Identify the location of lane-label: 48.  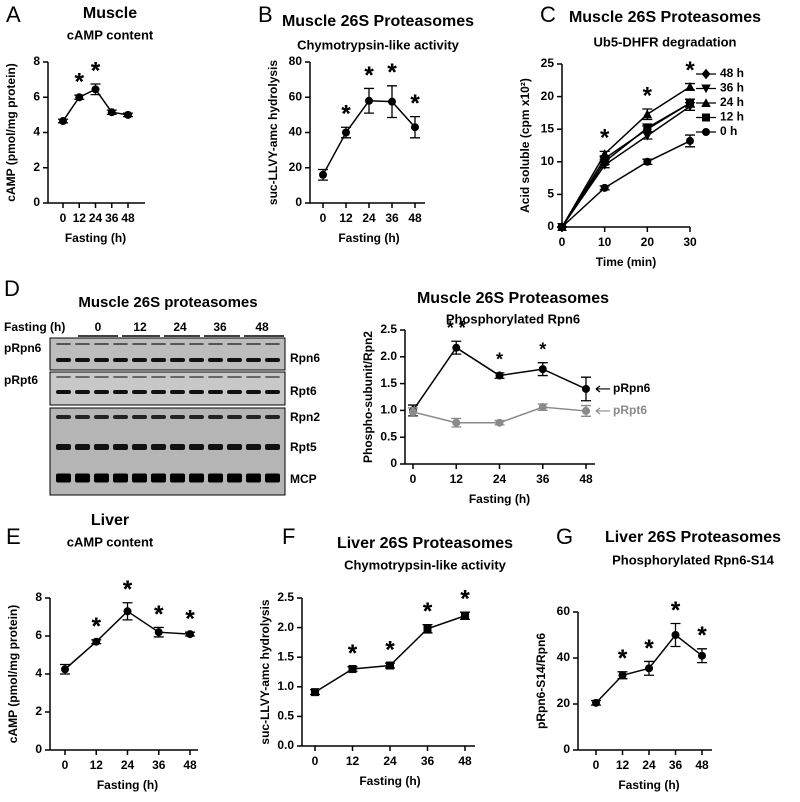
(262, 327).